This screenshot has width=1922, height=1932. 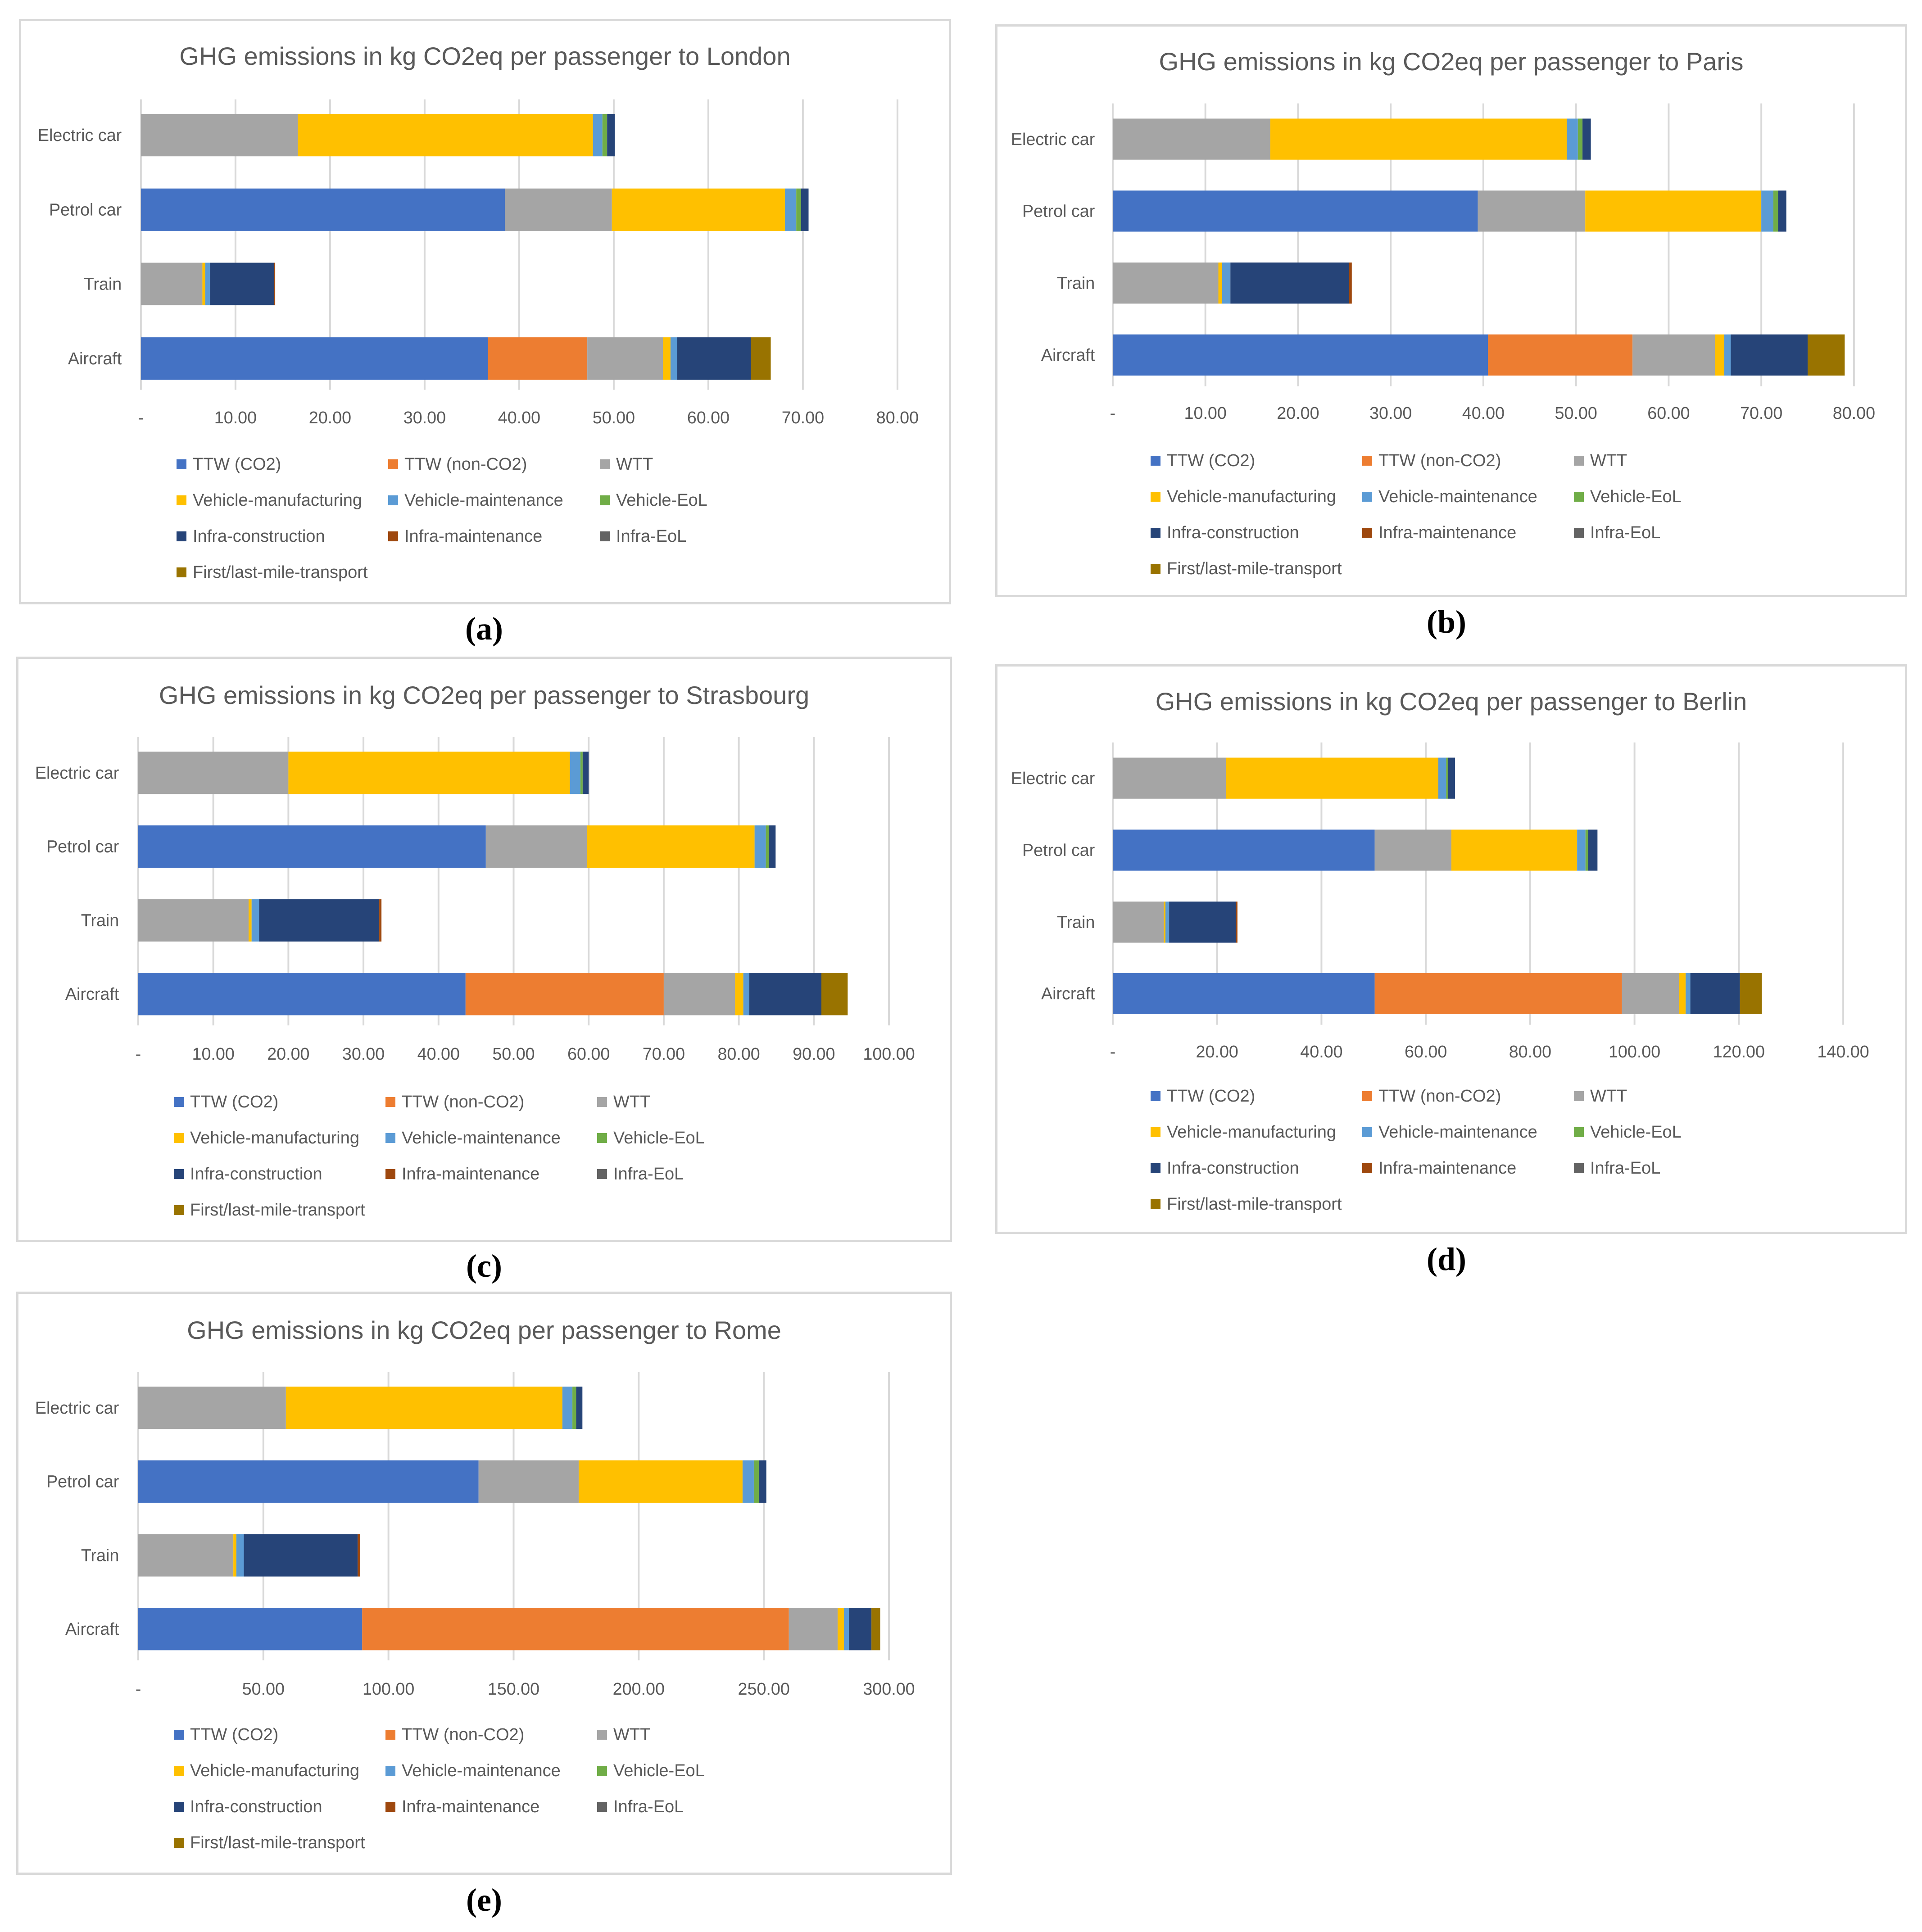 What do you see at coordinates (363, 1053) in the screenshot?
I see `x-tick-label: 30.00` at bounding box center [363, 1053].